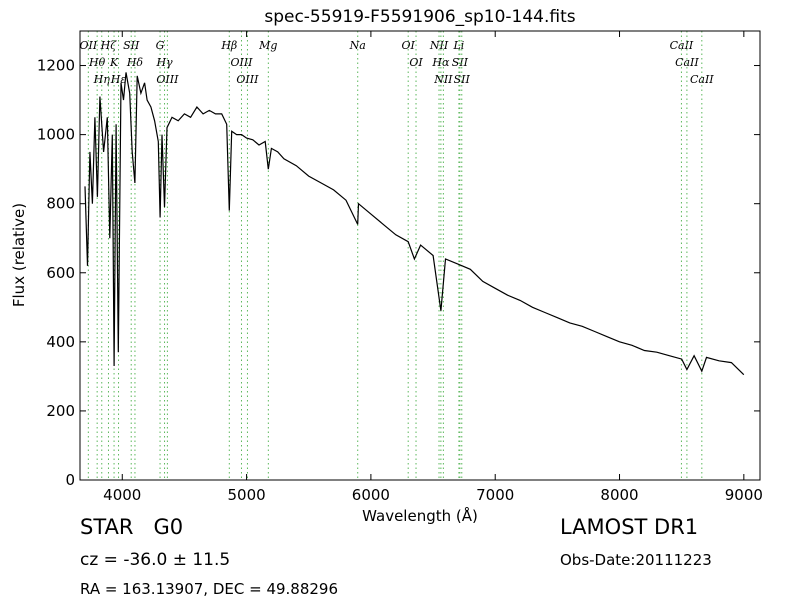 Image resolution: width=800 pixels, height=600 pixels. I want to click on y-tick-label: 800, so click(60, 204).